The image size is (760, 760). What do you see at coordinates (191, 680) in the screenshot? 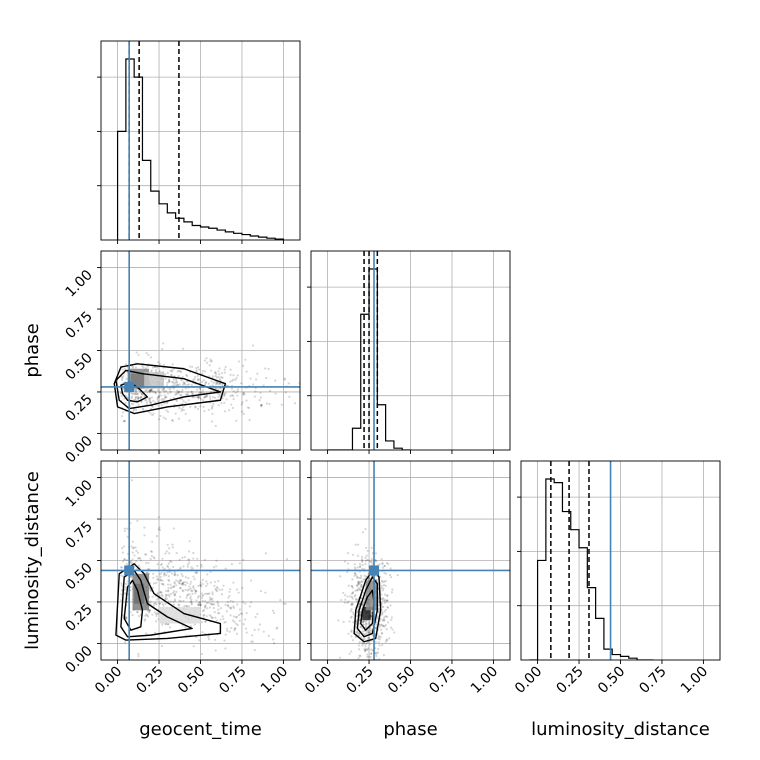
I see `x-tick-label: 0.50` at bounding box center [191, 680].